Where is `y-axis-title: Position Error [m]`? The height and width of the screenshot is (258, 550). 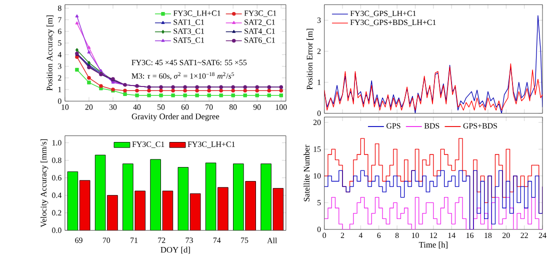
y-axis-title: Position Error [m] is located at coordinates (310, 59).